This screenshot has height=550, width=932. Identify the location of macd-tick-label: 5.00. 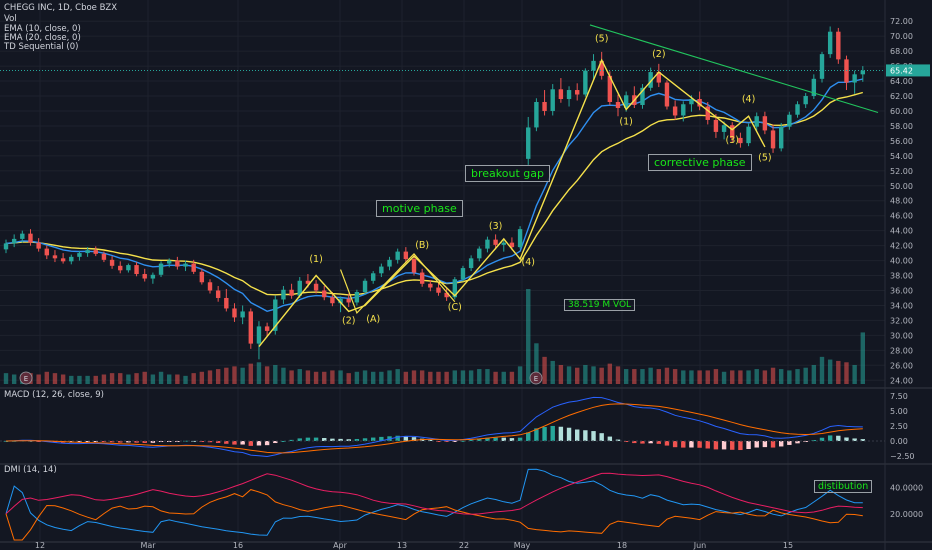
(899, 411).